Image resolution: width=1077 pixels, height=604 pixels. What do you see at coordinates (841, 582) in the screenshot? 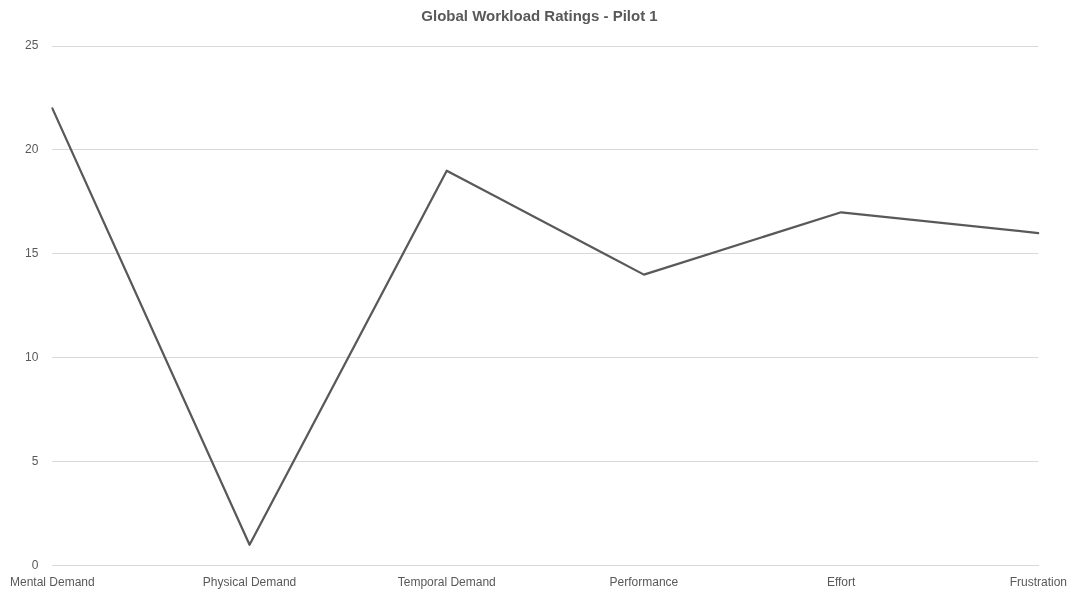
I see `x-tick-label: Effort` at bounding box center [841, 582].